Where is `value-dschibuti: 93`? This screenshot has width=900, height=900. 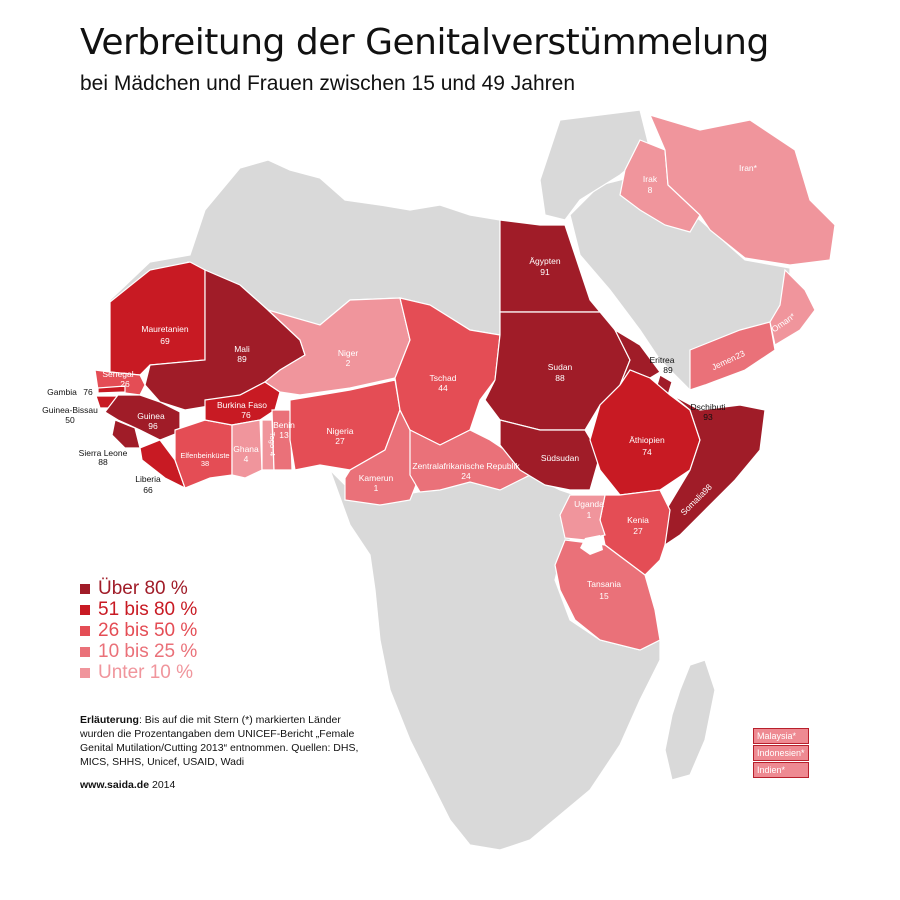
value-dschibuti: 93 is located at coordinates (708, 417).